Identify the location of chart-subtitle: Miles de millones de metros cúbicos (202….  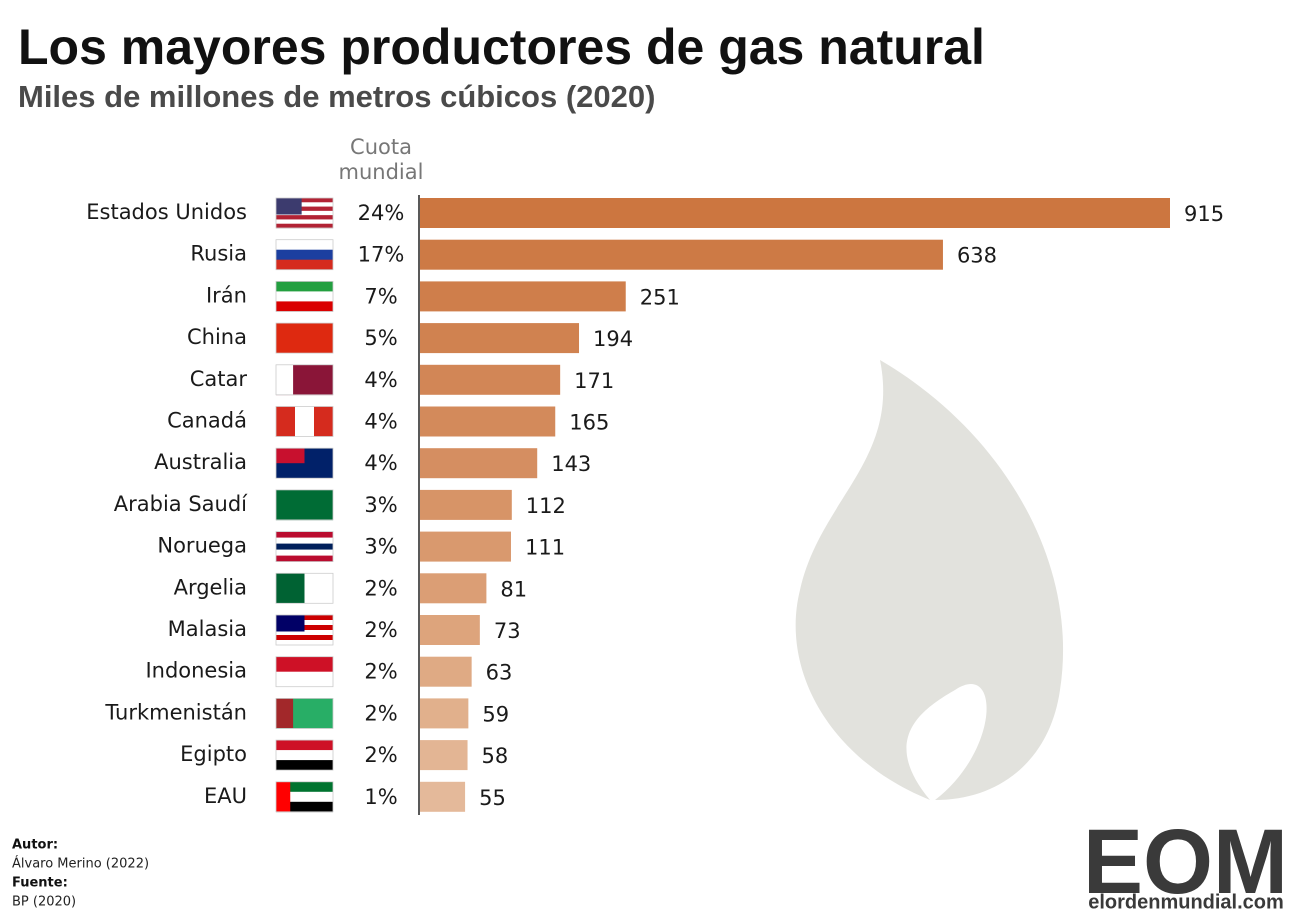
(336, 96).